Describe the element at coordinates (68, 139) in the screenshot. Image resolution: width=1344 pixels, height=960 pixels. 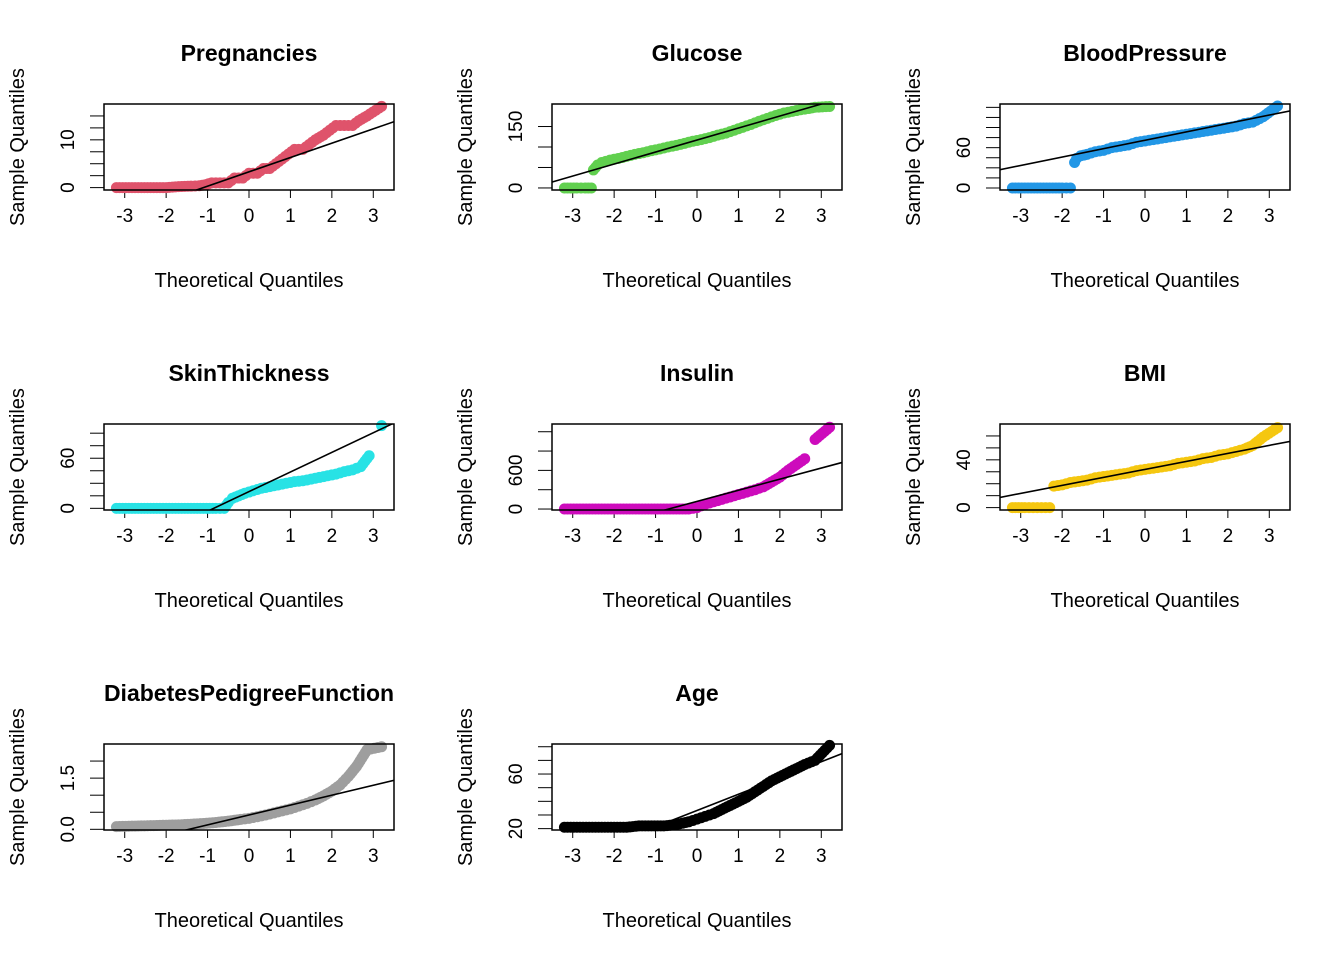
I see `y-tick-label: 10` at that location.